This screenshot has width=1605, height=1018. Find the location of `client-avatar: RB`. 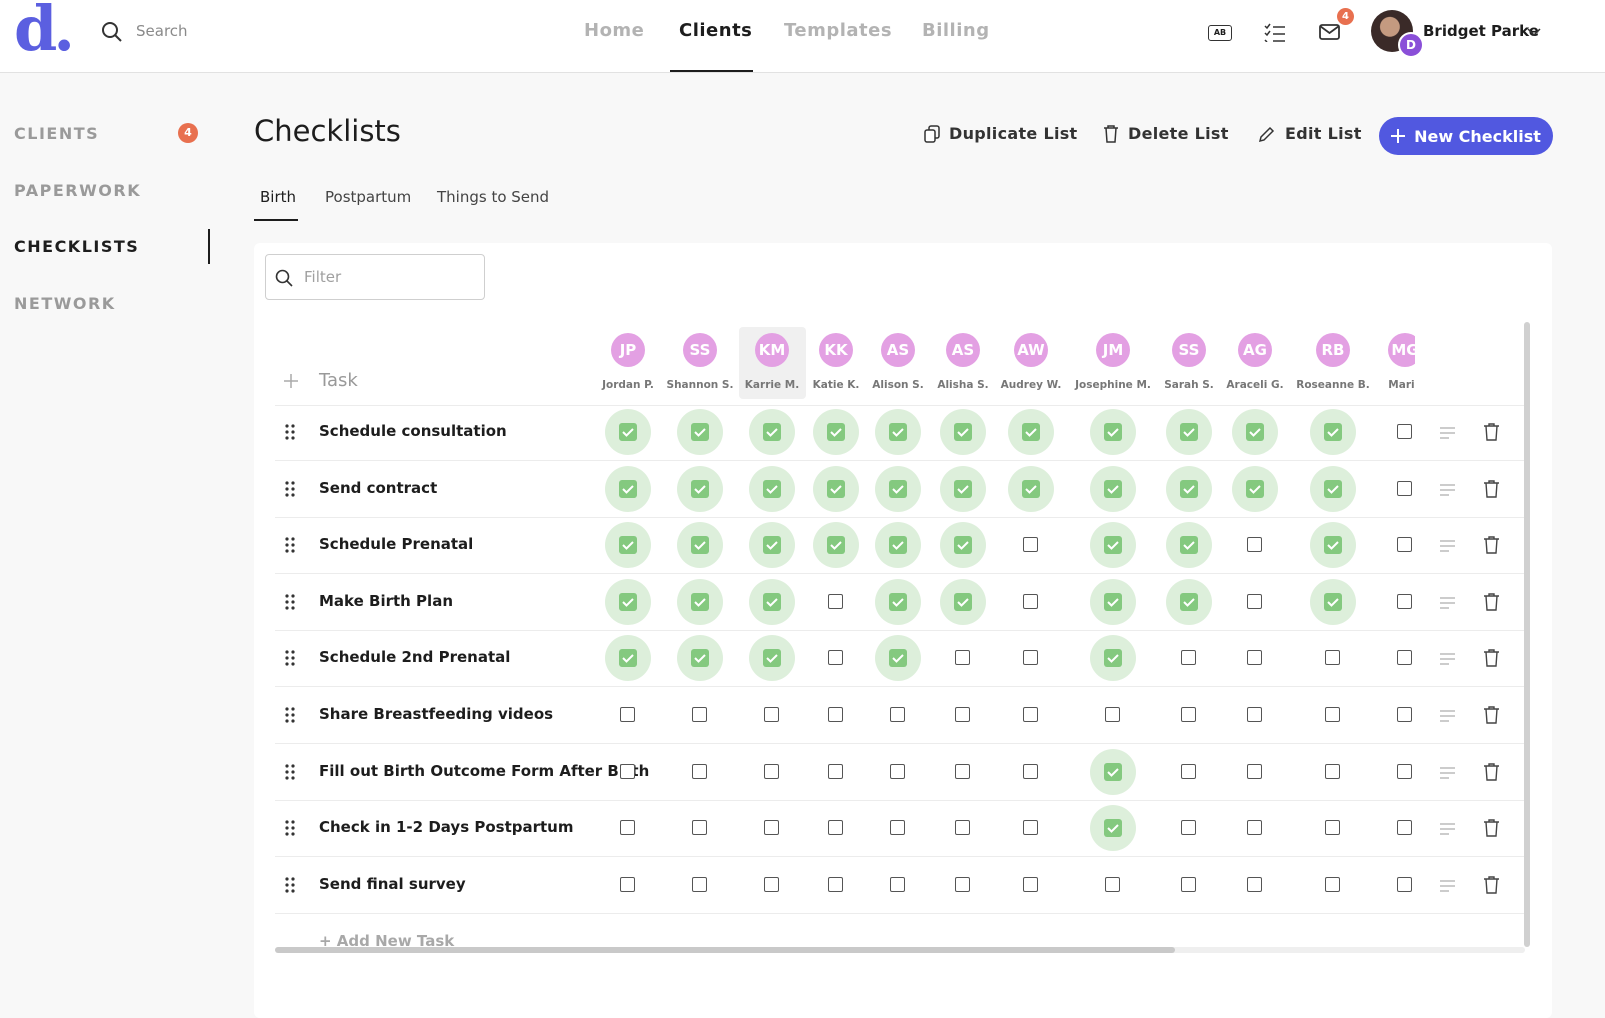

client-avatar: RB is located at coordinates (1333, 350).